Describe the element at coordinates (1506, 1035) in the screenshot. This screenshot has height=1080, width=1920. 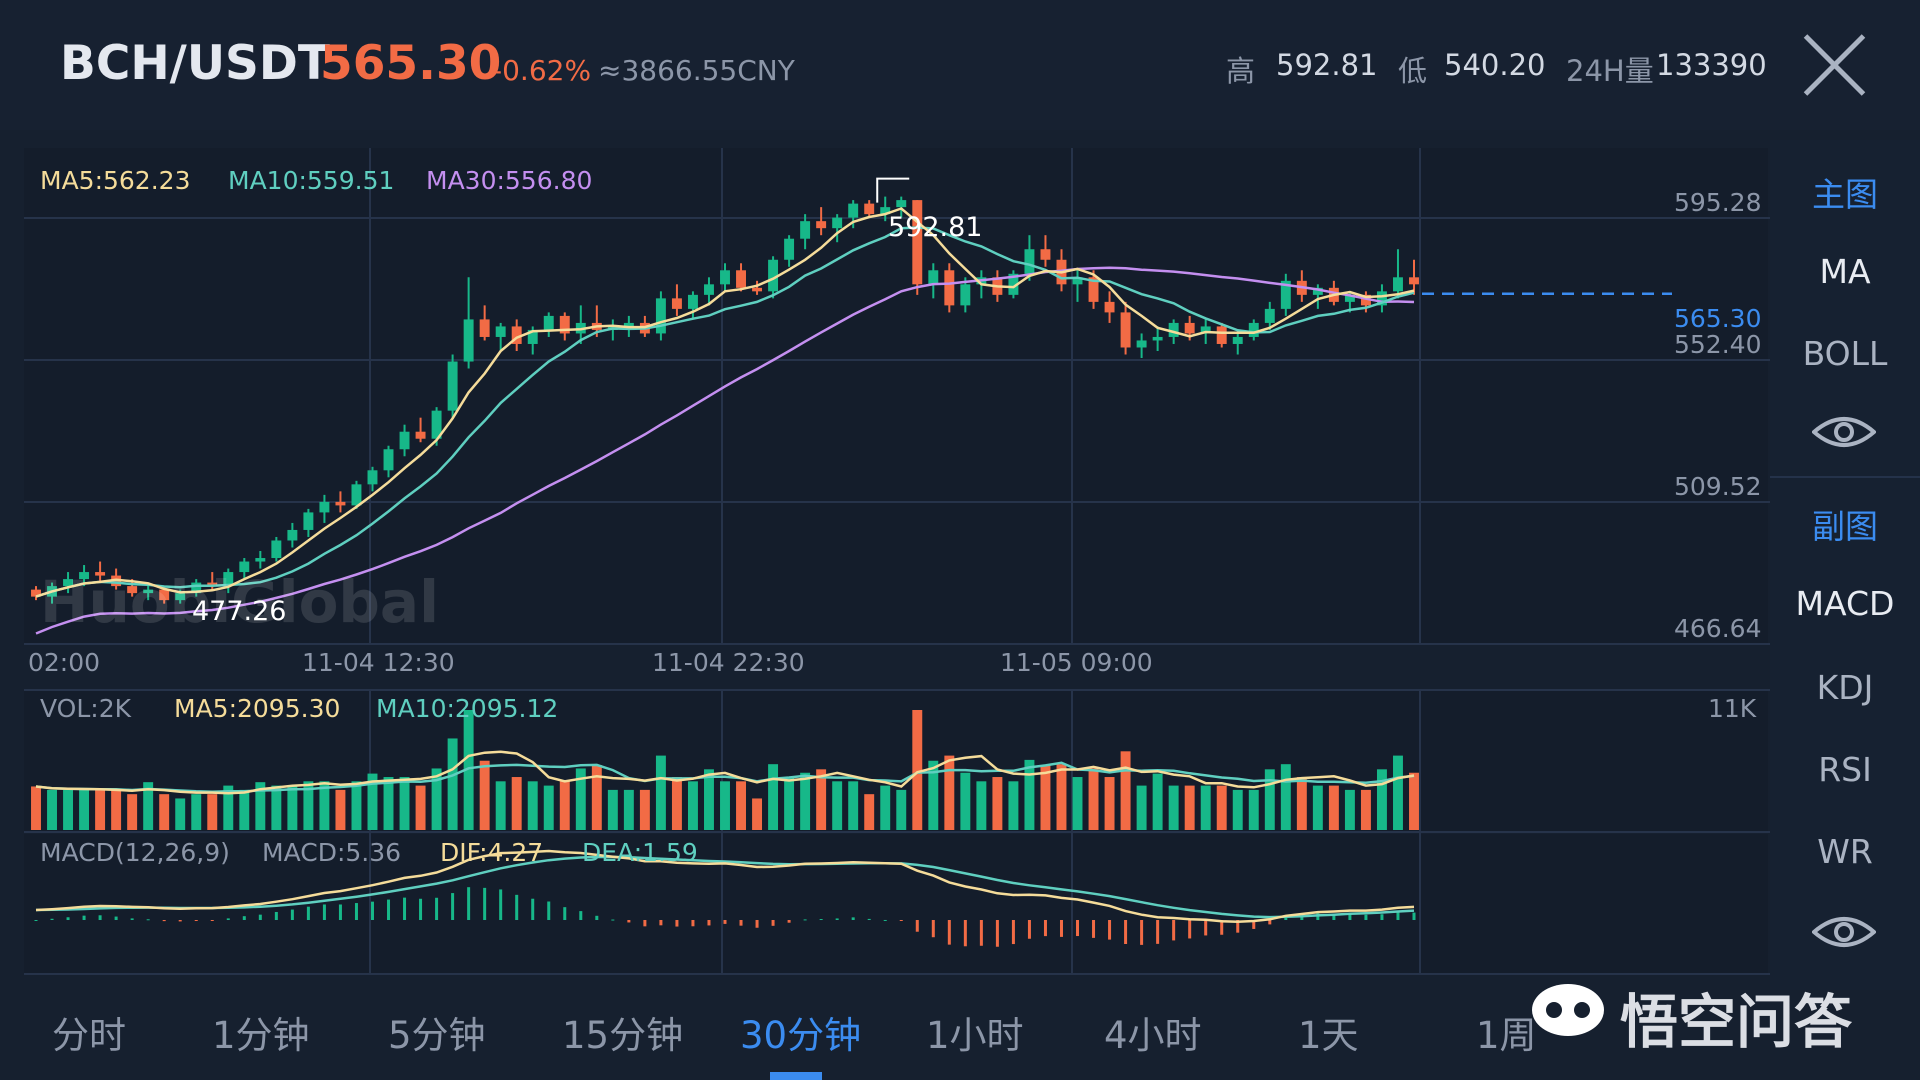
I see `timeframe-tab: 1周` at that location.